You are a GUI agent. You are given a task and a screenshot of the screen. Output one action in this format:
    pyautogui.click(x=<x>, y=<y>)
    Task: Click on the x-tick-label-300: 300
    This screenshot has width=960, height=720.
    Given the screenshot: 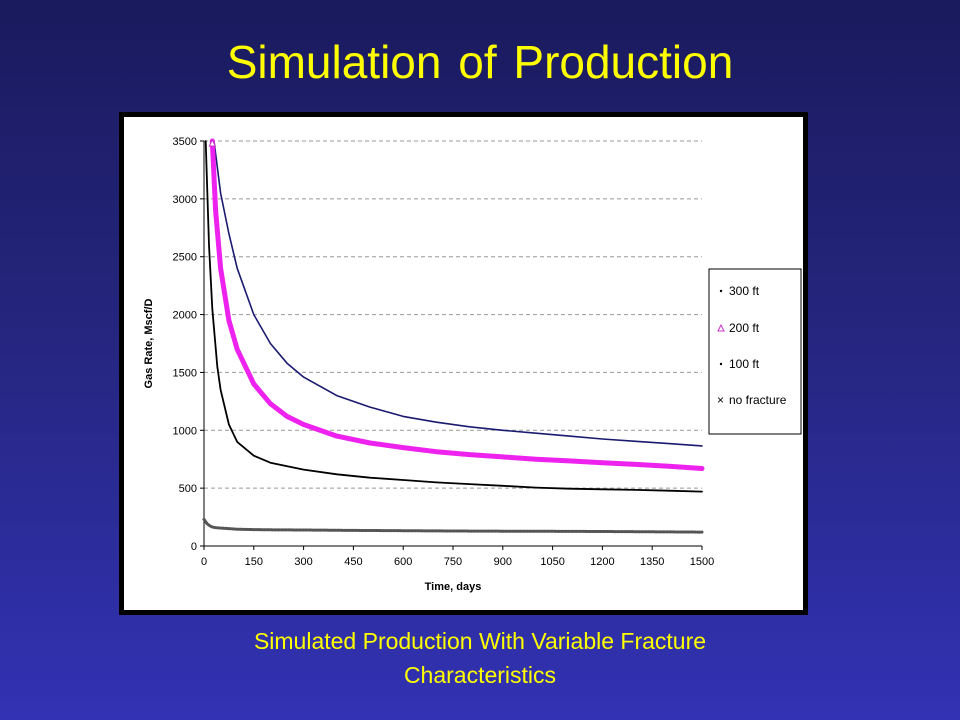 What is the action you would take?
    pyautogui.click(x=303, y=562)
    